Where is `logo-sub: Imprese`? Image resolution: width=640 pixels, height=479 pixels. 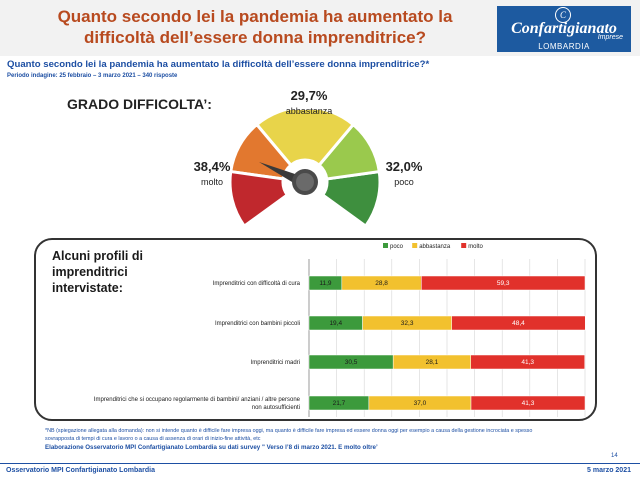 logo-sub: Imprese is located at coordinates (610, 37).